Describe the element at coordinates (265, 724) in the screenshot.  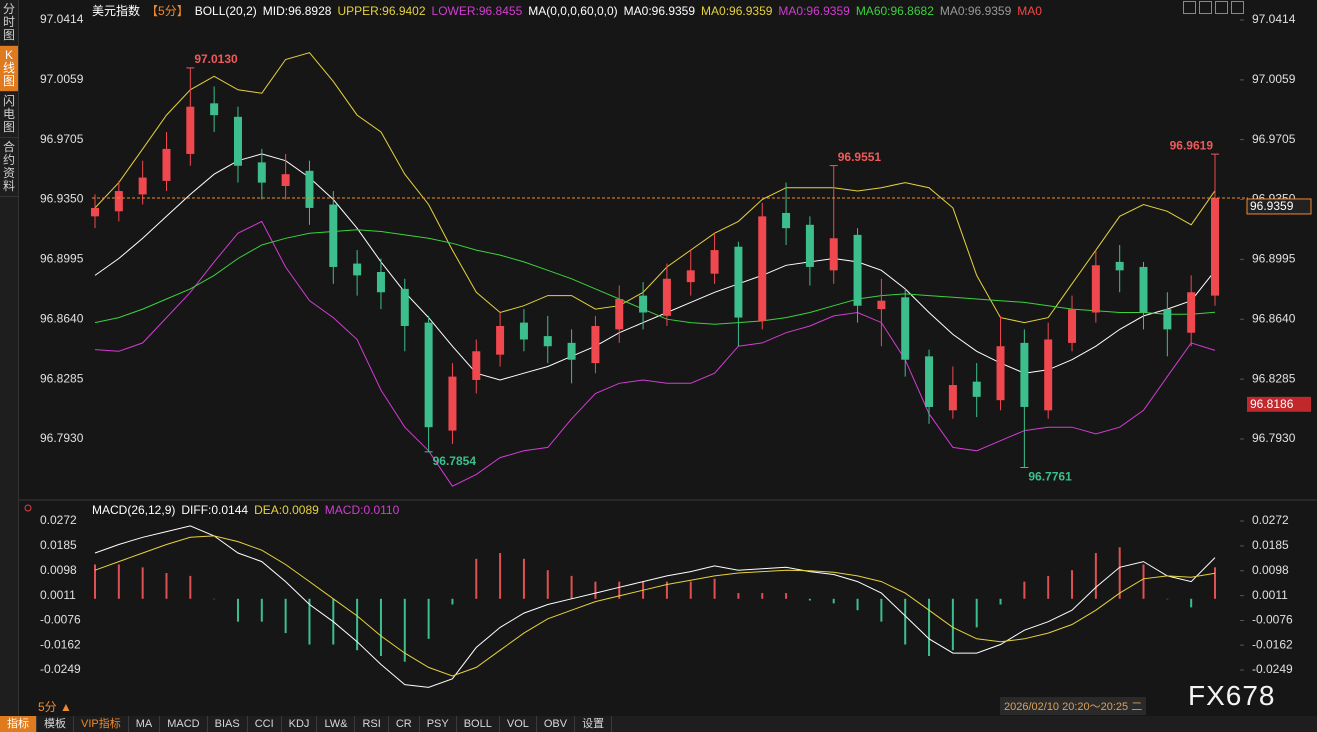
I see `toolbar-item: CCI` at that location.